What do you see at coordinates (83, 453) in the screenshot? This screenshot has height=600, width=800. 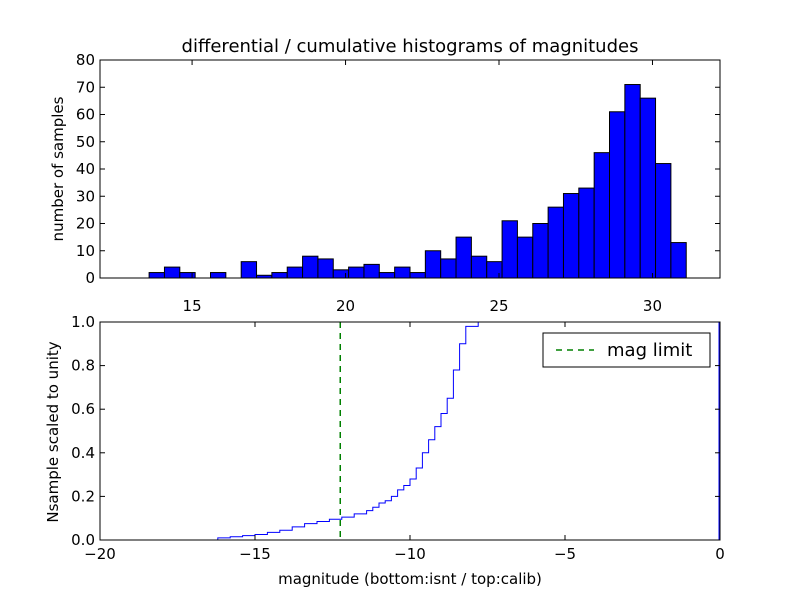 I see `y-tick-label: 0.4` at bounding box center [83, 453].